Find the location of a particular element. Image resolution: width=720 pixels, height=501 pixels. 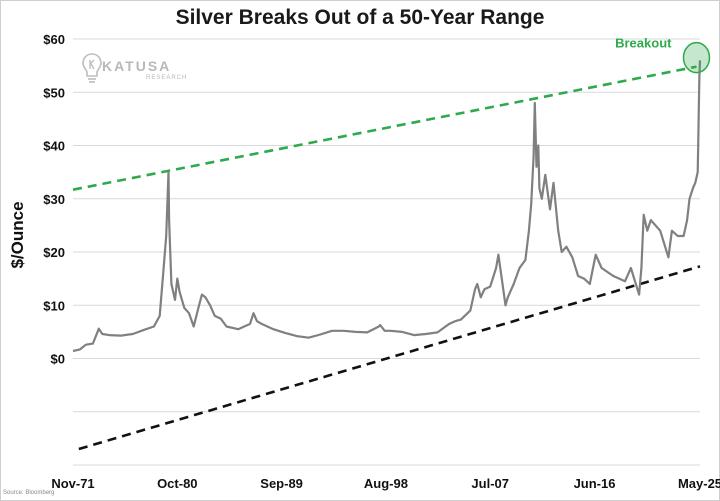

annotations: Breakout is located at coordinates (663, 55).